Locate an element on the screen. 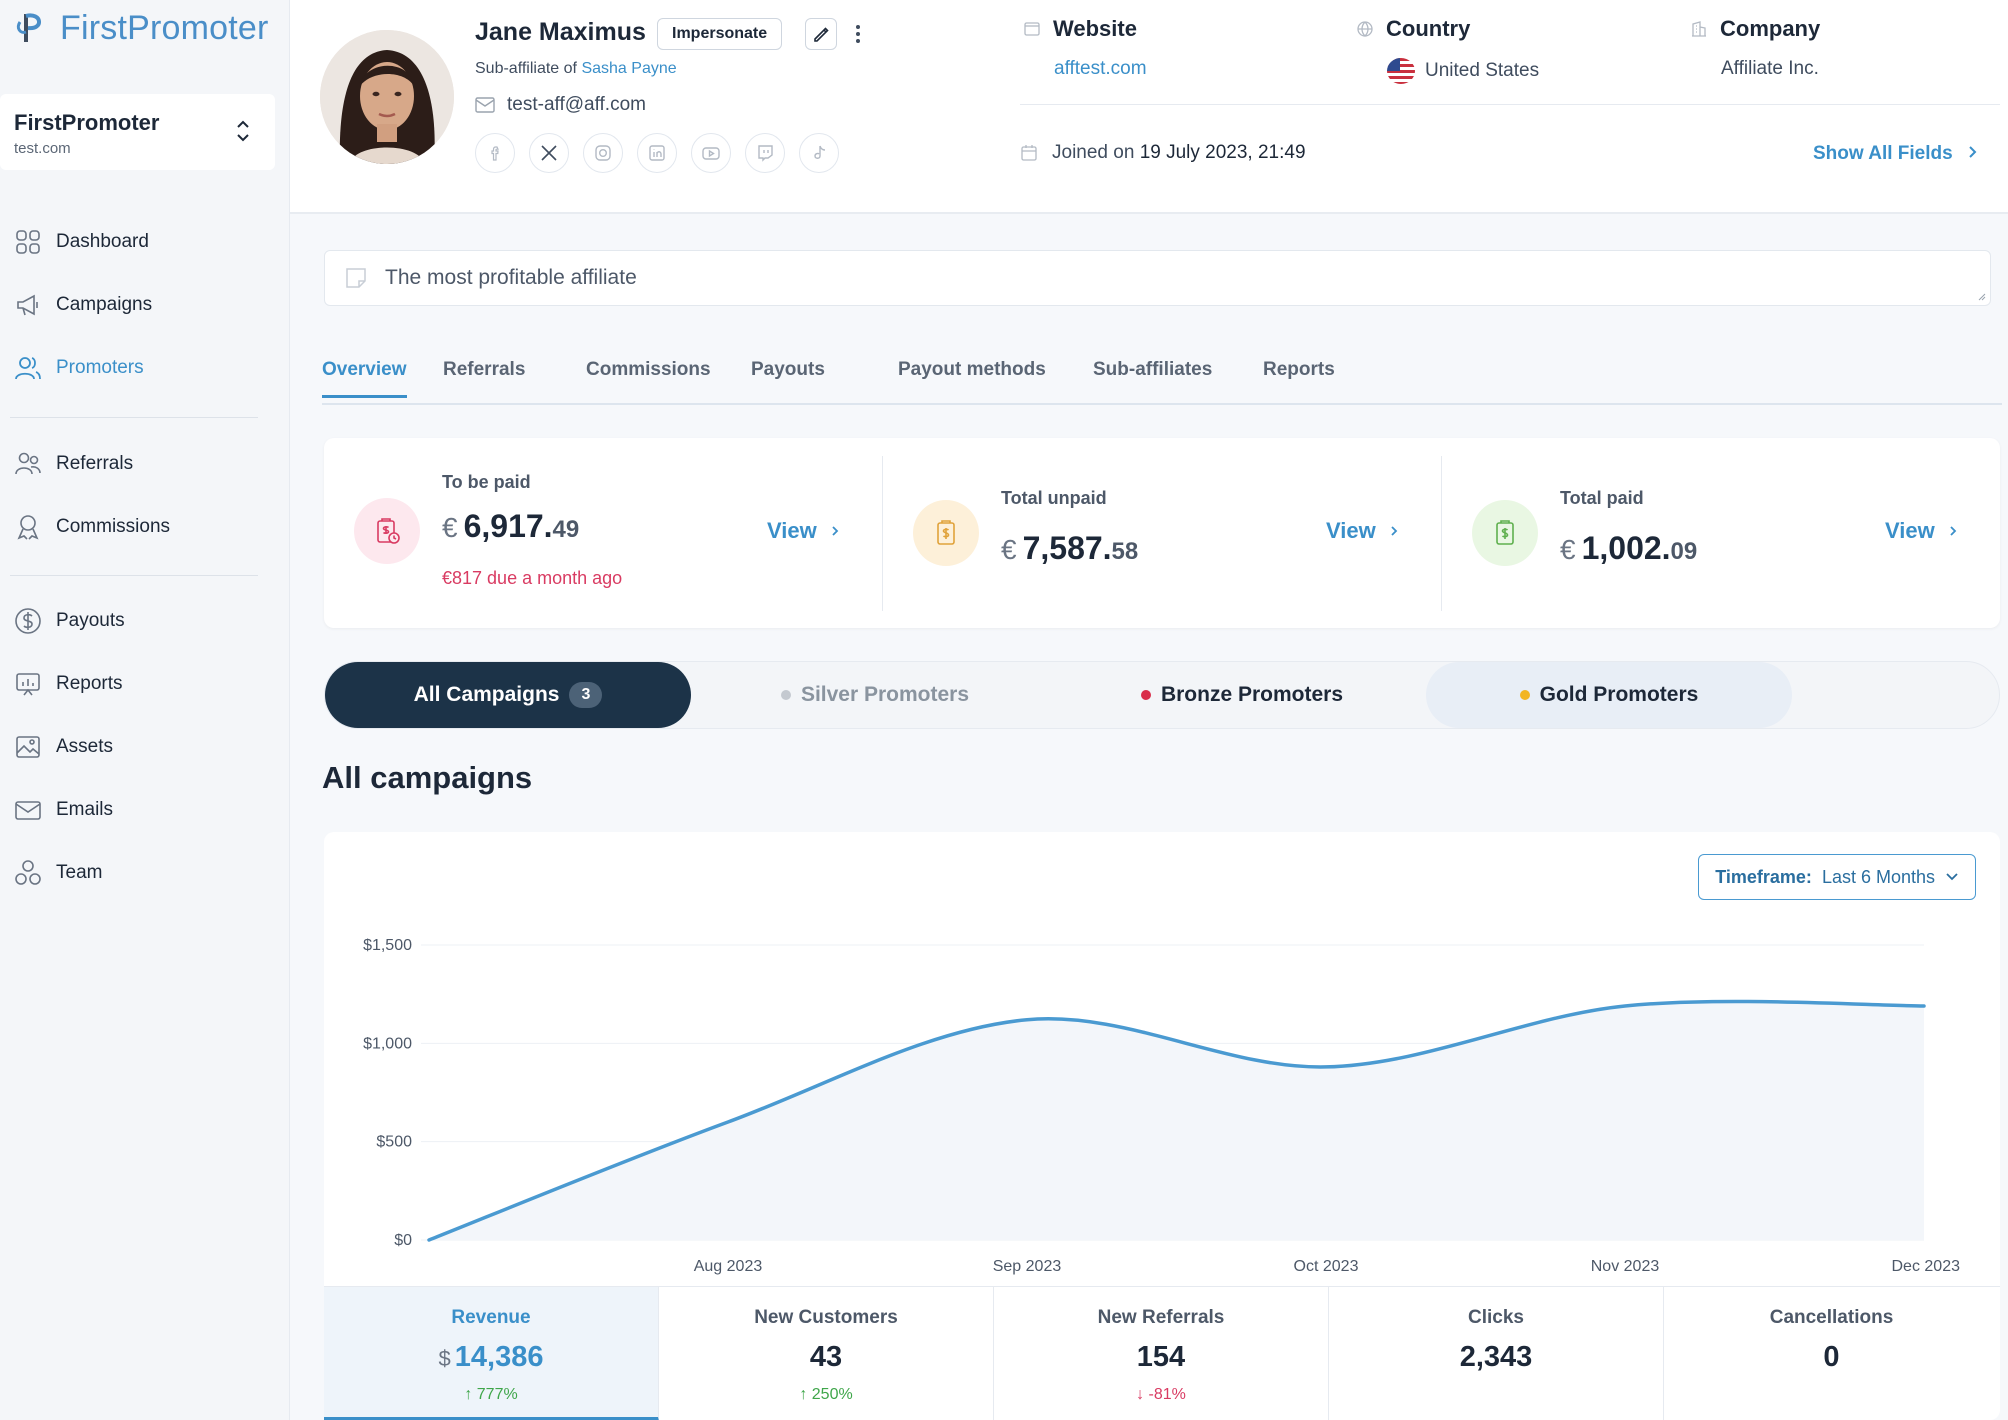  facebook-icon is located at coordinates (495, 153).